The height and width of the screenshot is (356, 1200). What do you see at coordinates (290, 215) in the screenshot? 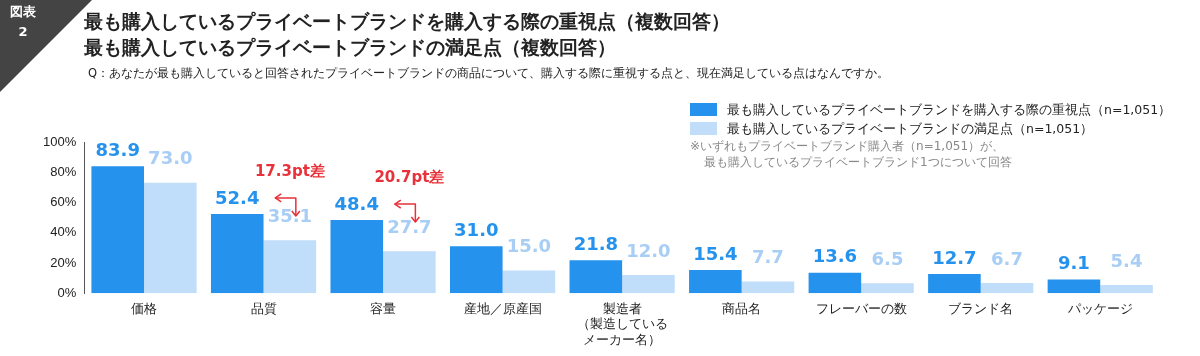
I see `data-label: 35.1` at bounding box center [290, 215].